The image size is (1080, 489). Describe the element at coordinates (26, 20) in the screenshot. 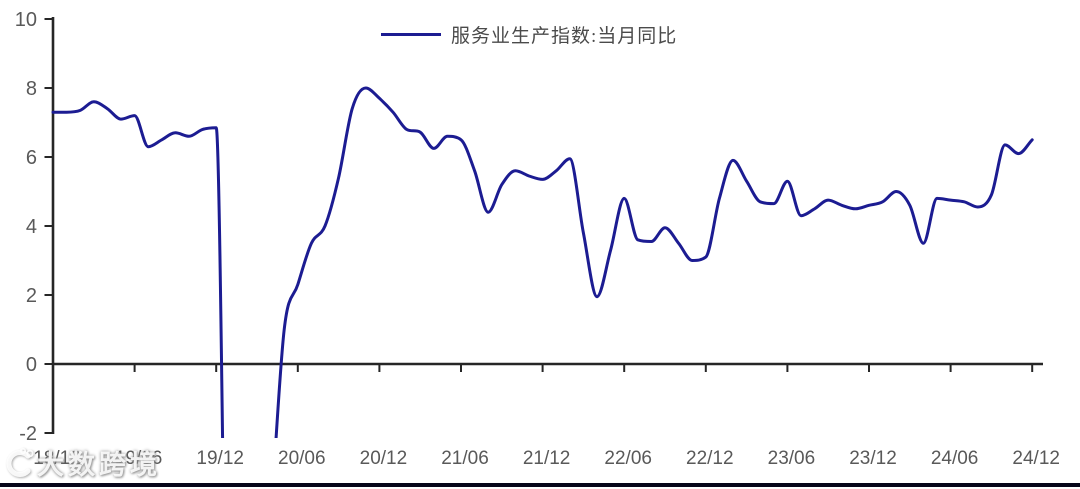

I see `y-axis-tick-label: 10` at that location.